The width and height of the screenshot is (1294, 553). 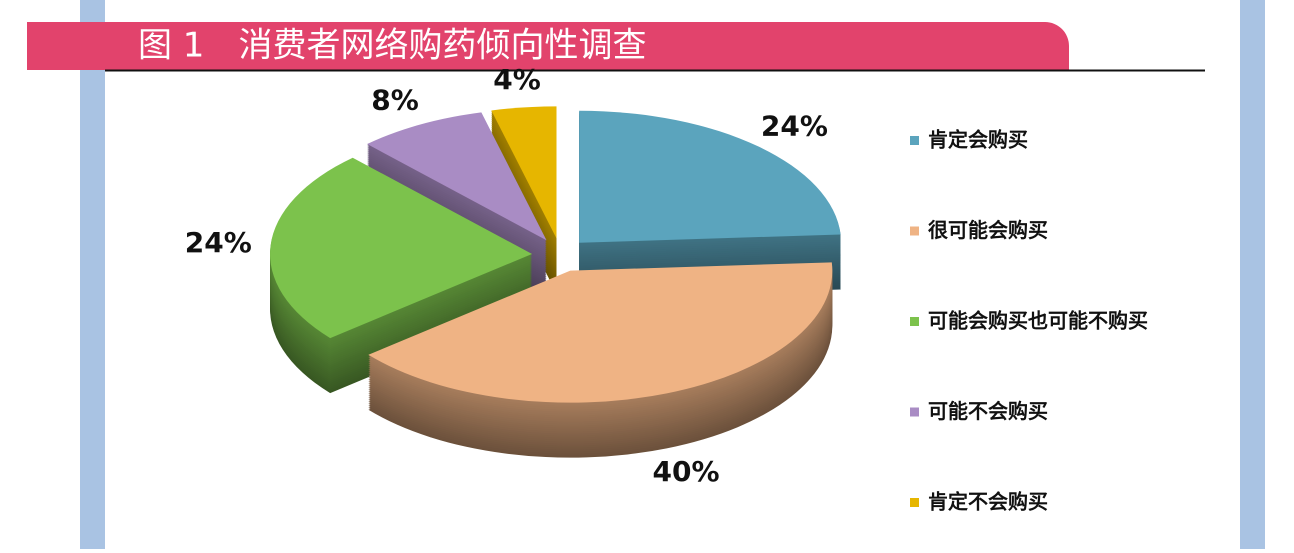 What do you see at coordinates (392, 46) in the screenshot?
I see `chart-title: 图 1 消费者网络购药倾向性调查` at bounding box center [392, 46].